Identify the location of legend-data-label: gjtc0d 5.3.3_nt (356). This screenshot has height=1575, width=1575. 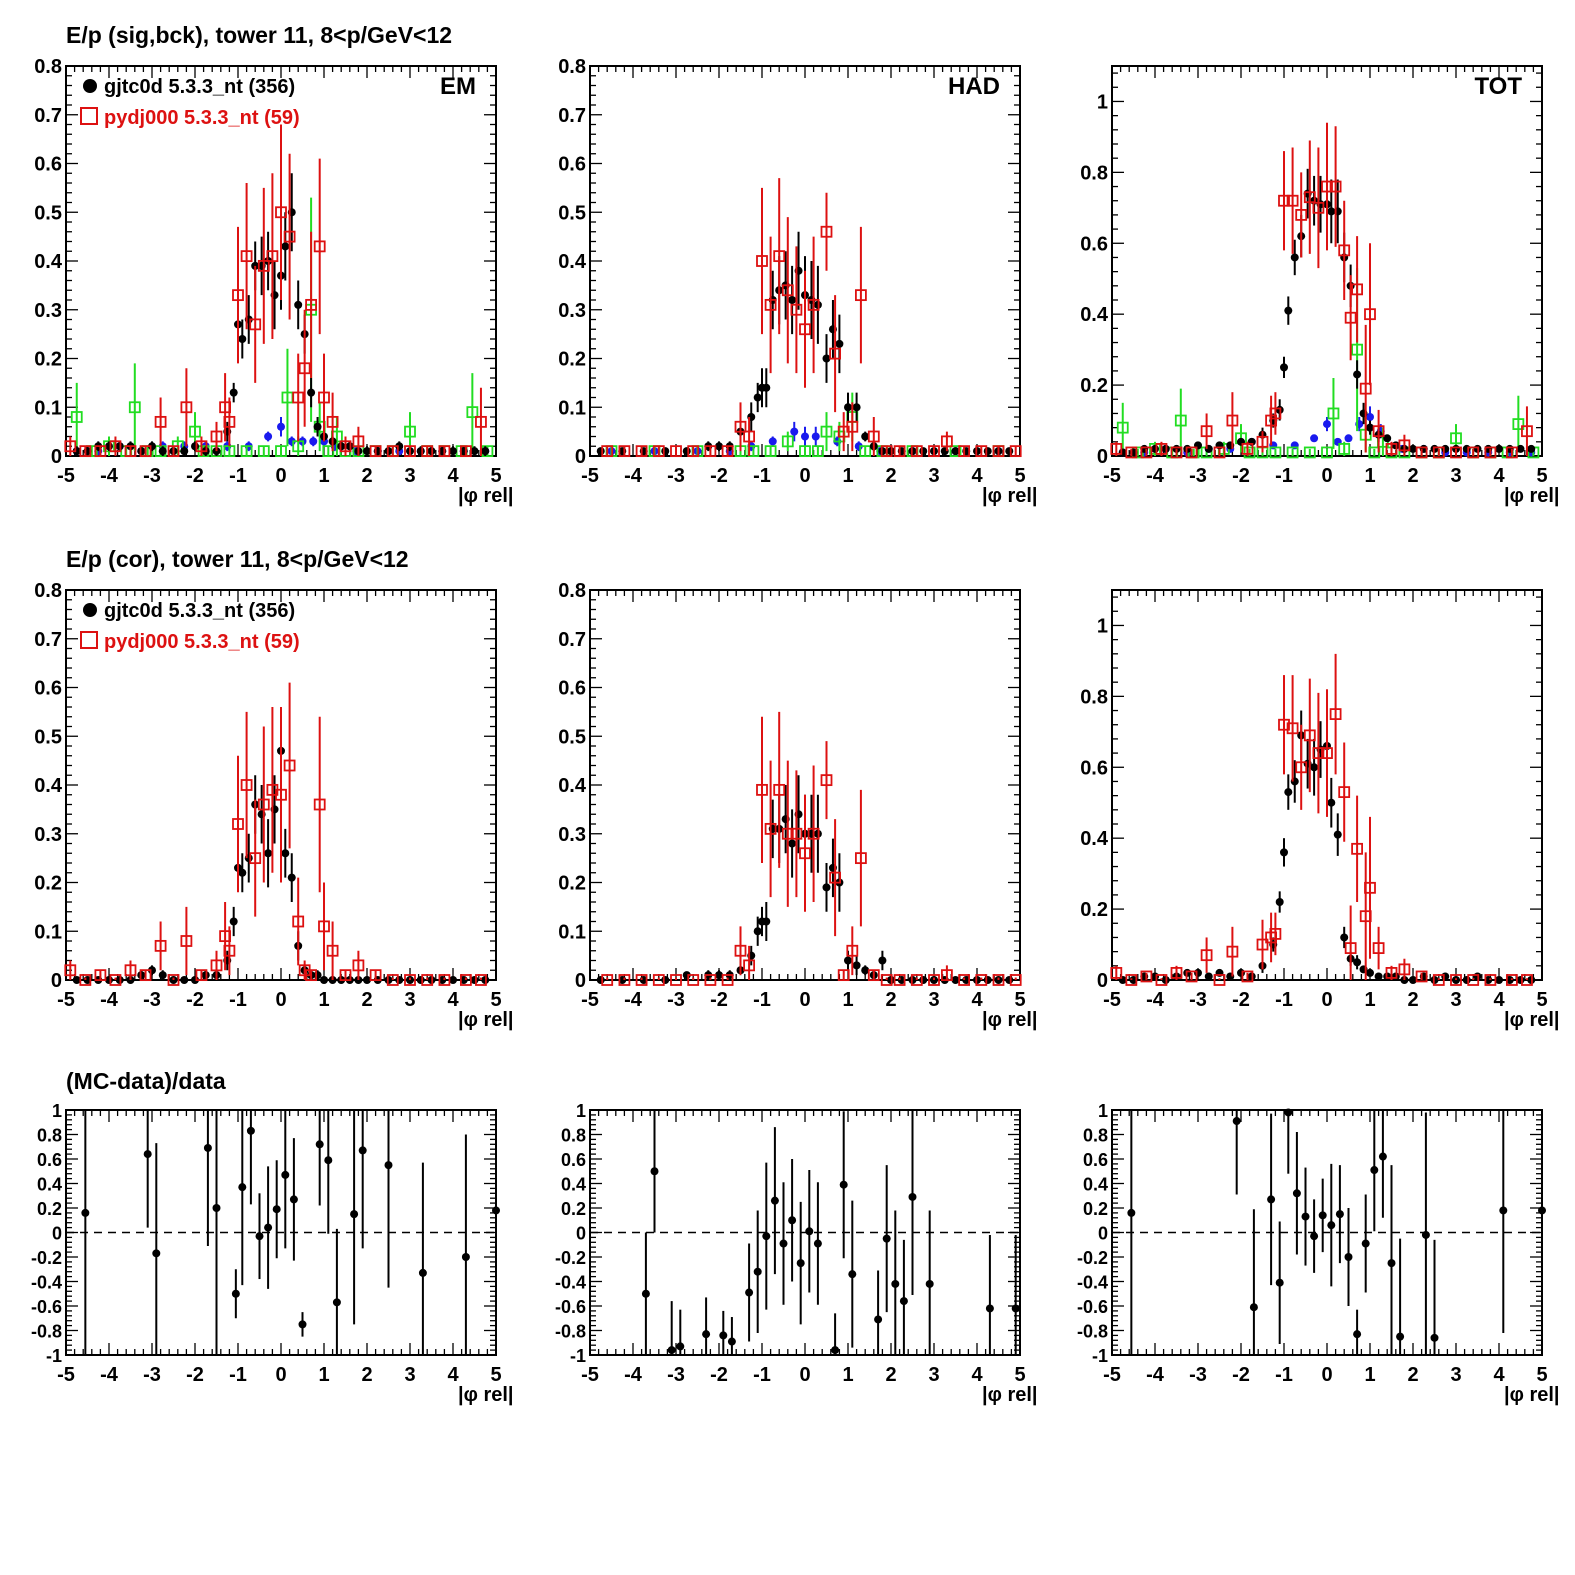
(199, 611).